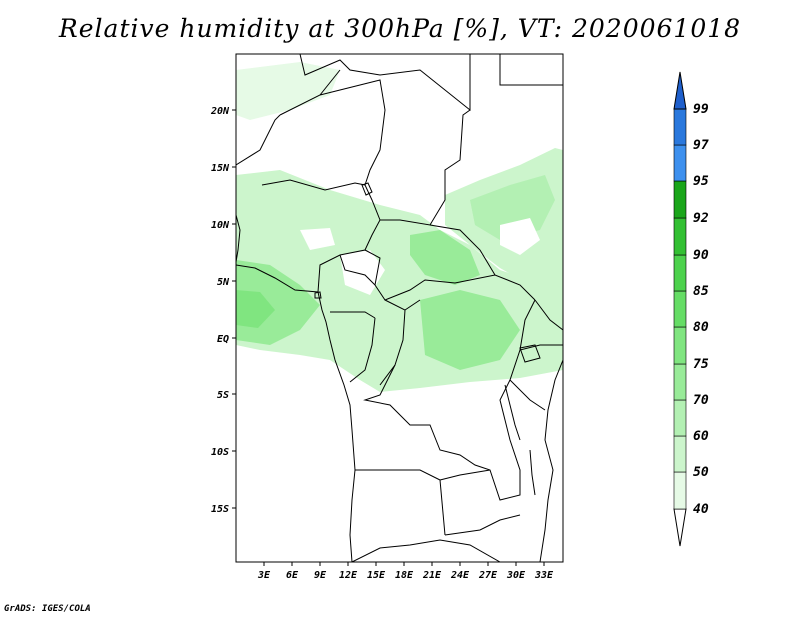  I want to click on lon-axis: 3E 6E 9E 12E 15E 18E 21E 24E 27E 30E 33E, so click(405, 571).